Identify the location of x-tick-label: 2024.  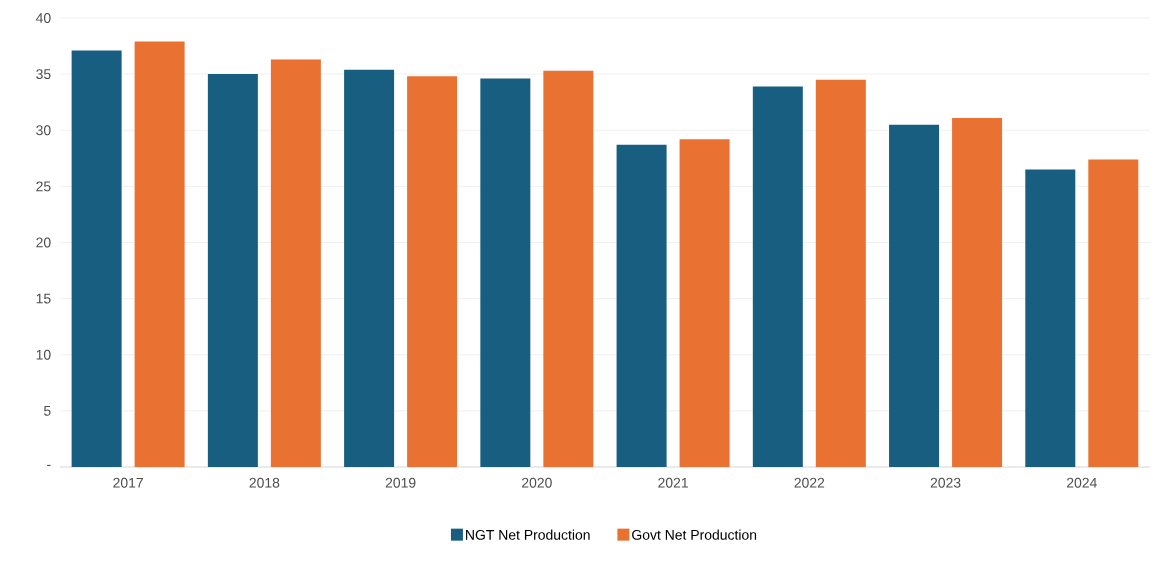
(1081, 482).